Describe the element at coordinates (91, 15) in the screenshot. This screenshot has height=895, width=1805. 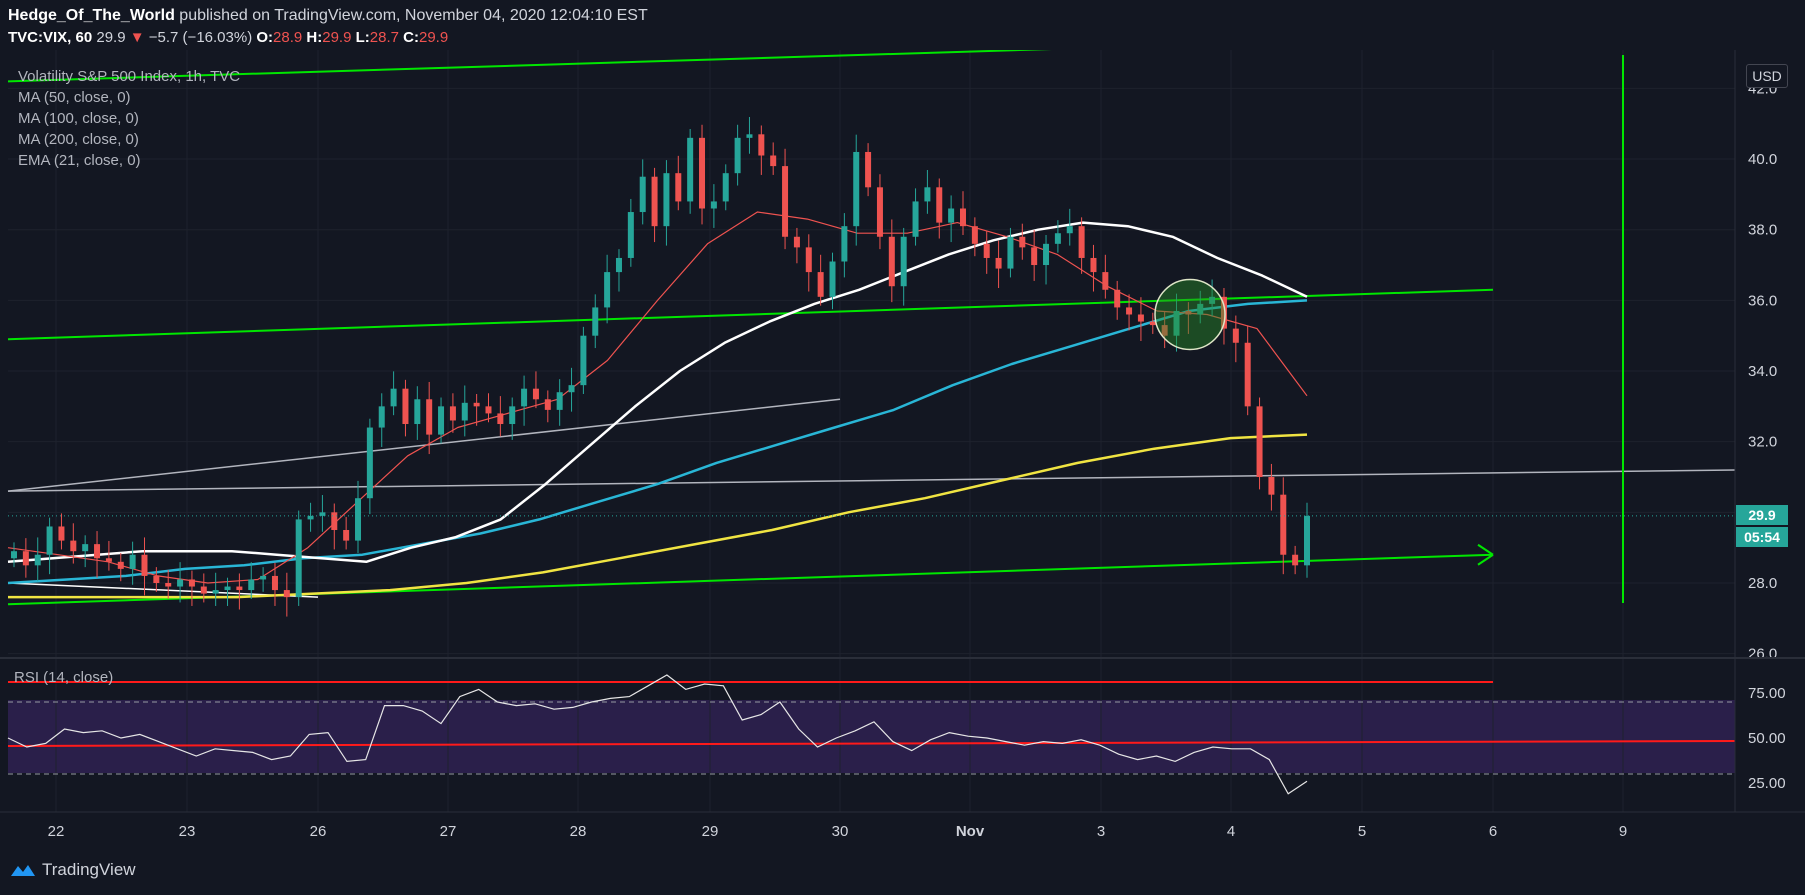
I see `author-name: Hedge_Of_The_World` at that location.